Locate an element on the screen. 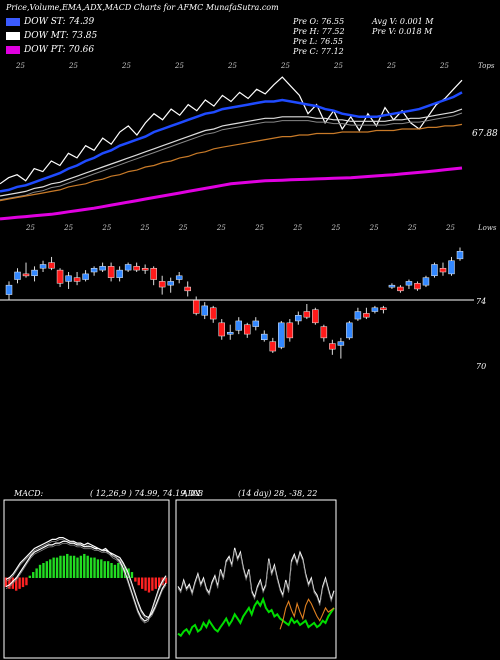 The height and width of the screenshot is (660, 500). macd-panel is located at coordinates (86, 579).